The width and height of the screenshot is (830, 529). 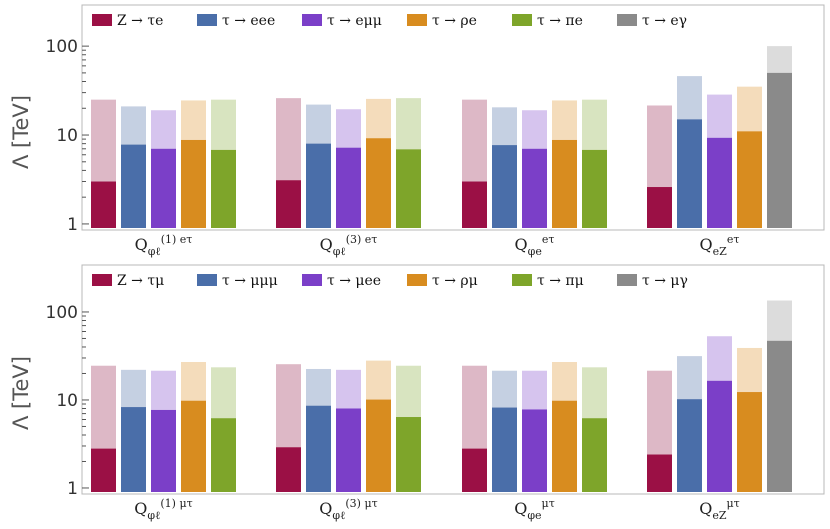 What do you see at coordinates (354, 281) in the screenshot?
I see `legend-entry: τ → μee` at bounding box center [354, 281].